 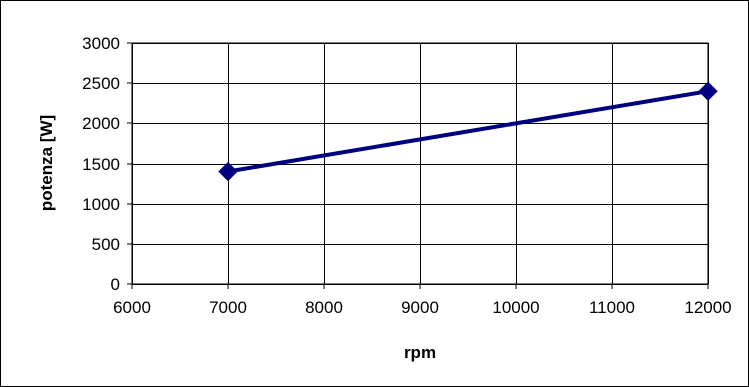 I want to click on x-tick-label: 7000, so click(x=228, y=307).